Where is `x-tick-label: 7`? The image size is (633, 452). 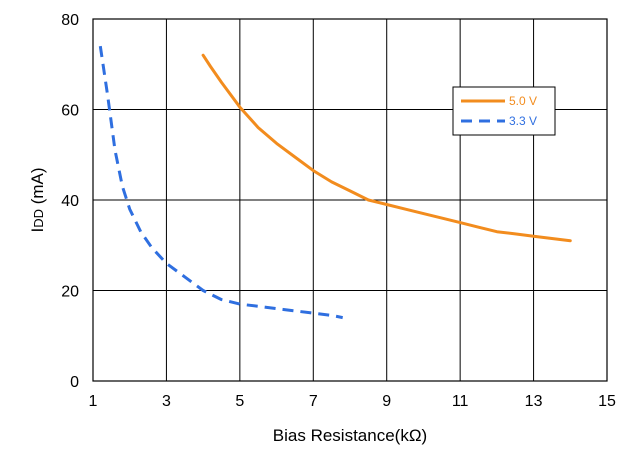
x-tick-label: 7 is located at coordinates (313, 401).